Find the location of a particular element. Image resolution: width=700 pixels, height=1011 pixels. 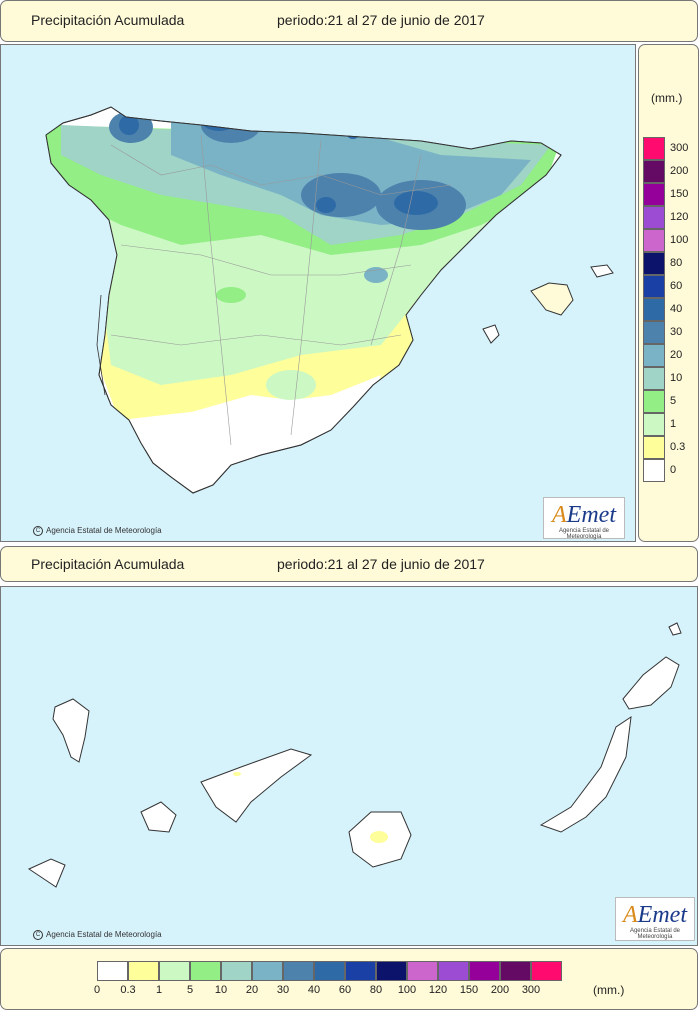

credit-canarias: C Agencia Estatal de Meteorología is located at coordinates (97, 935).